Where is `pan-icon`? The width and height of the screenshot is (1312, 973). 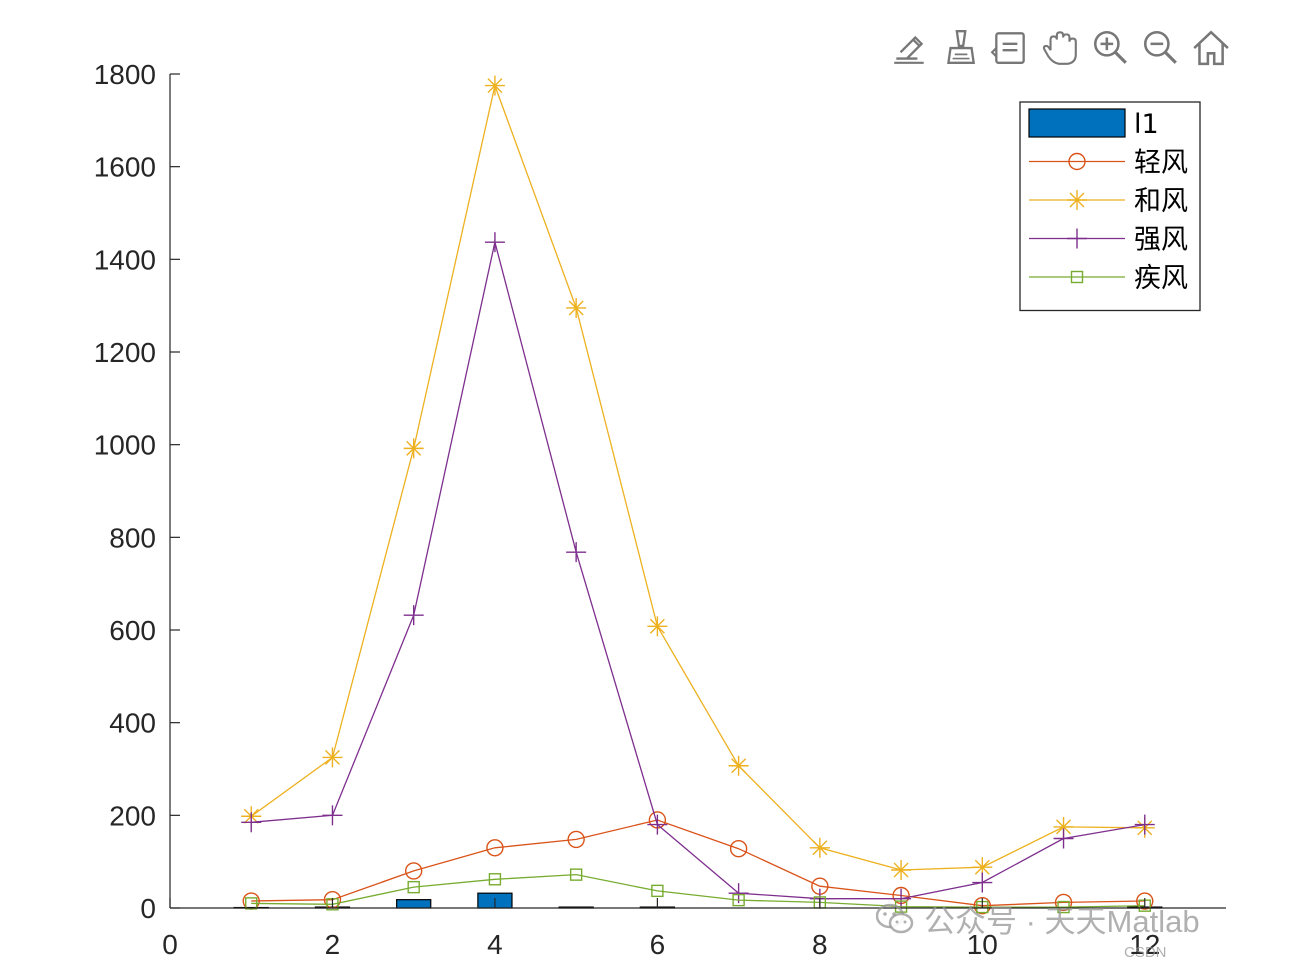
pan-icon is located at coordinates (1059, 48).